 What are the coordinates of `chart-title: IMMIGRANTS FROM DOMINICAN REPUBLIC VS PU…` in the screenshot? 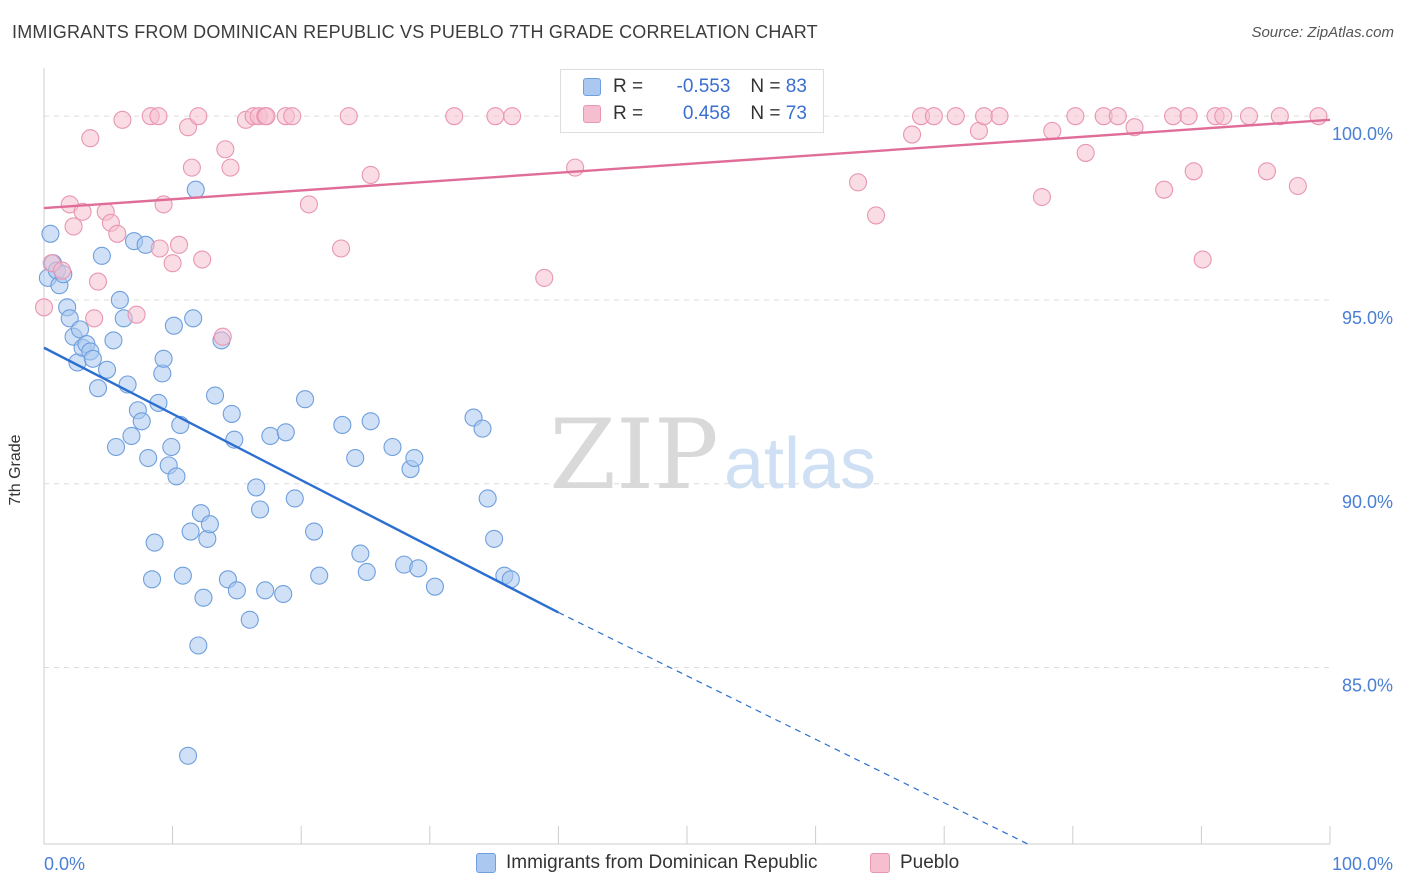 It's located at (415, 32).